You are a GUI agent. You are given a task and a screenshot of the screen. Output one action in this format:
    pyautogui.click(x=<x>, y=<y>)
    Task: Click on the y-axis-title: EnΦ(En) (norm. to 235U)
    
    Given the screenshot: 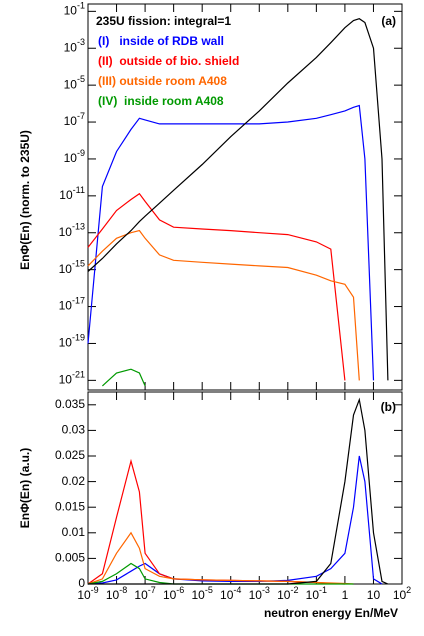 What is the action you would take?
    pyautogui.click(x=25, y=200)
    